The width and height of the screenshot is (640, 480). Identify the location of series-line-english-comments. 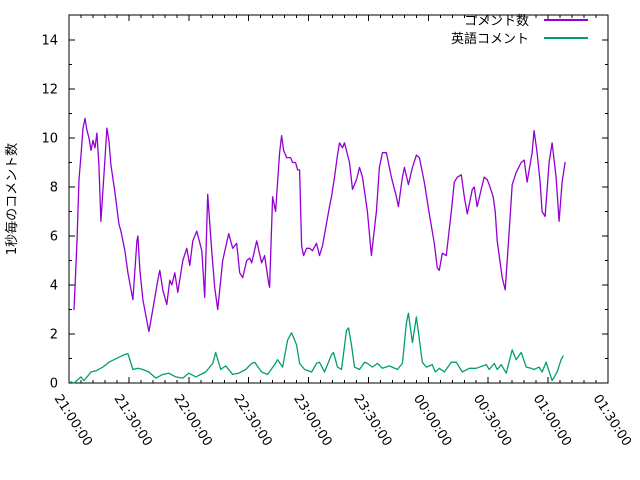
(317, 348).